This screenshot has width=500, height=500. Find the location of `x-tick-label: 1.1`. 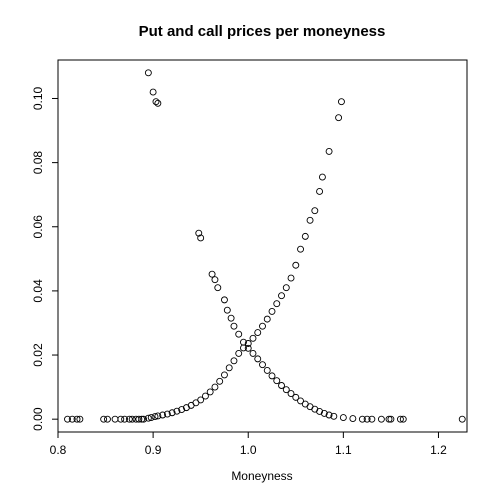

x-tick-label: 1.1 is located at coordinates (343, 450).